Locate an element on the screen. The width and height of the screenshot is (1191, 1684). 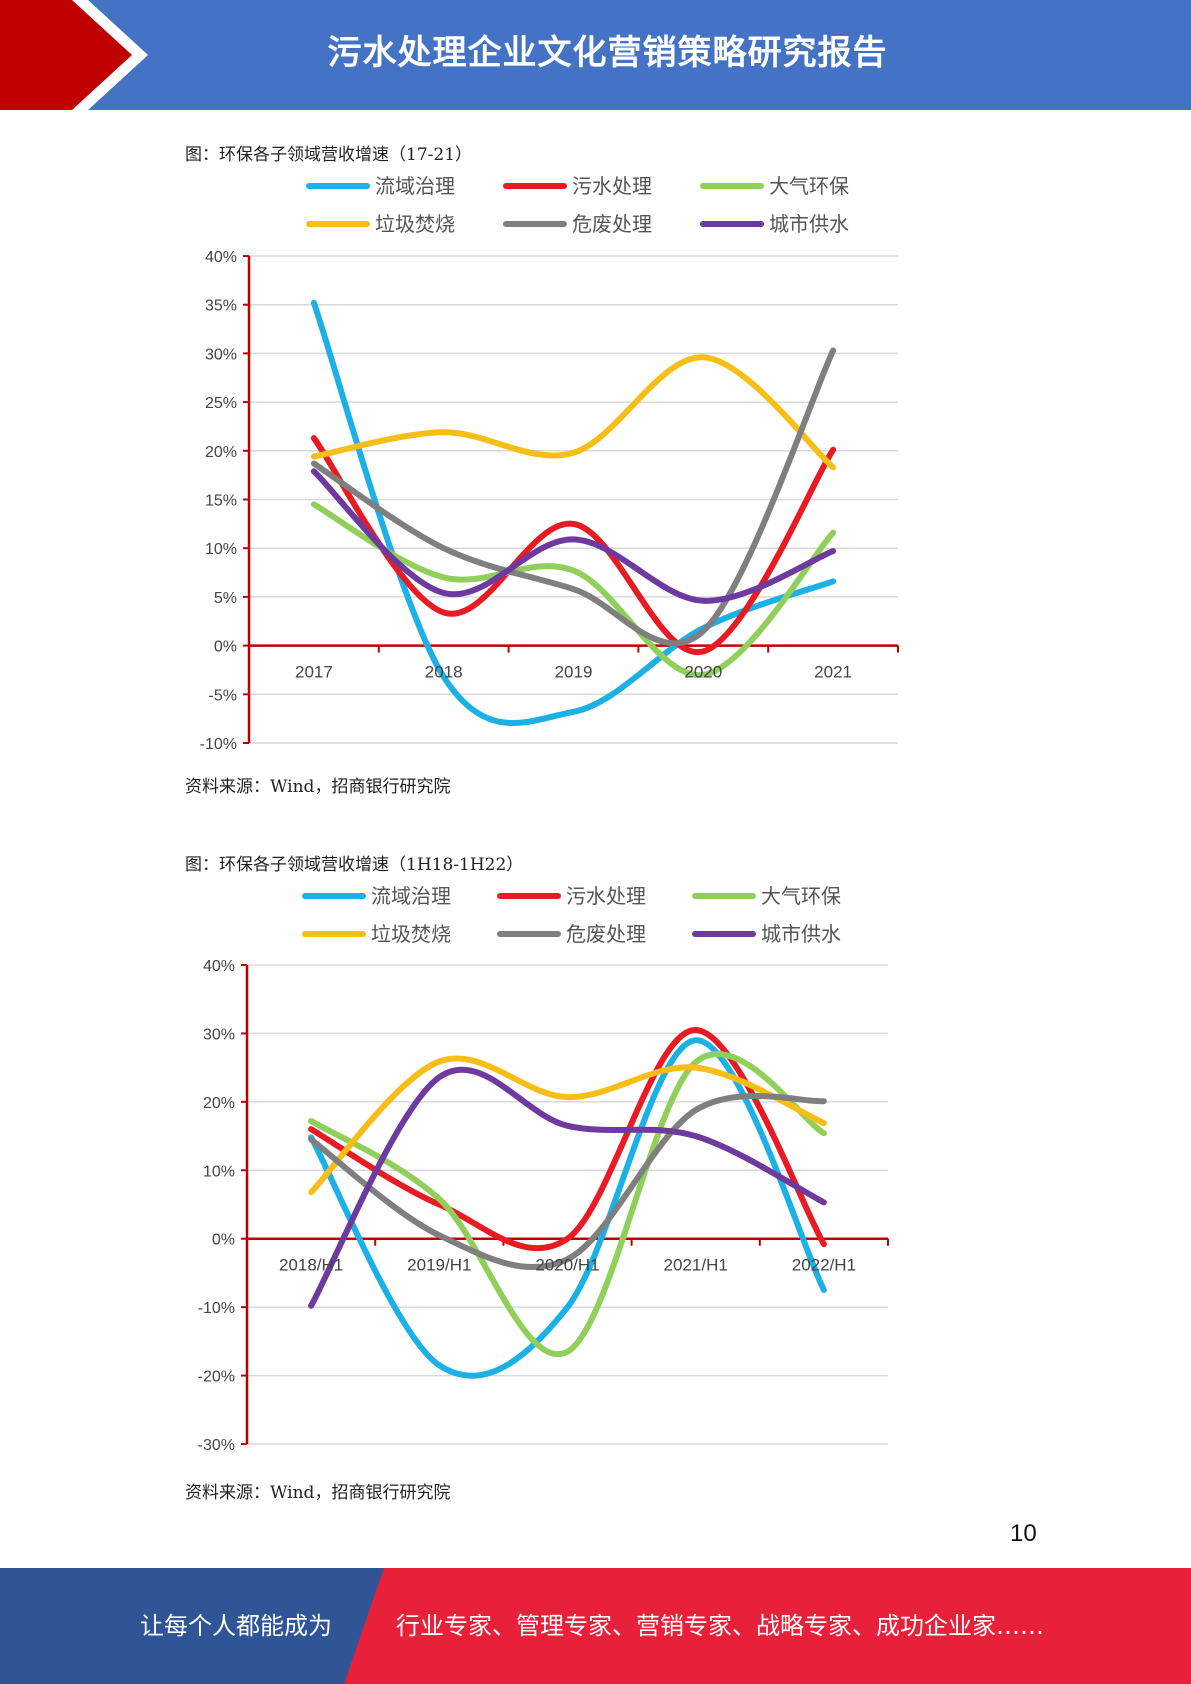
y-tick-label: -5% is located at coordinates (223, 695).